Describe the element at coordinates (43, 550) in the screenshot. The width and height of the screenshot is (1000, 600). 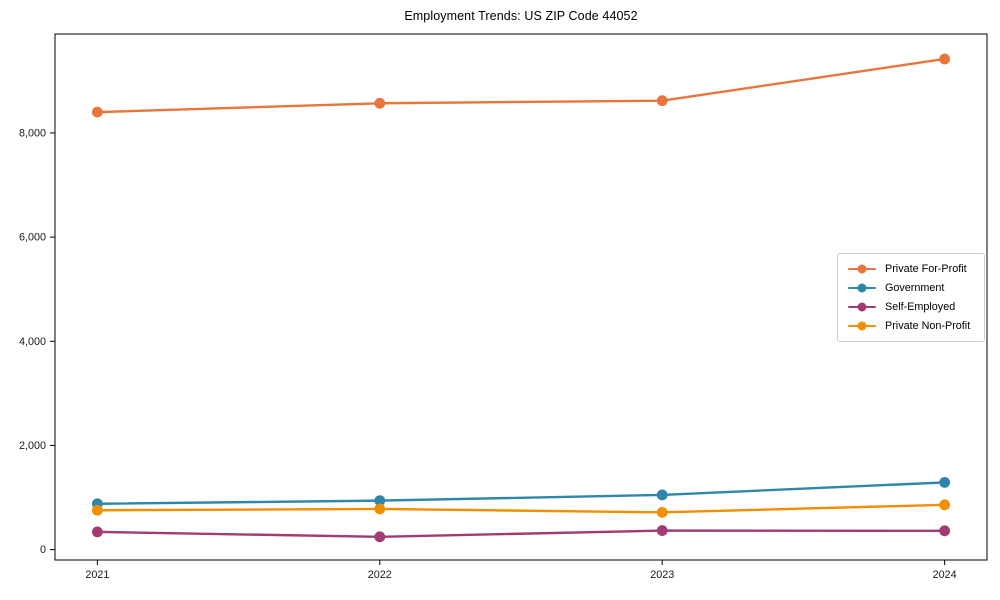
I see `y-tick-label: 0` at that location.